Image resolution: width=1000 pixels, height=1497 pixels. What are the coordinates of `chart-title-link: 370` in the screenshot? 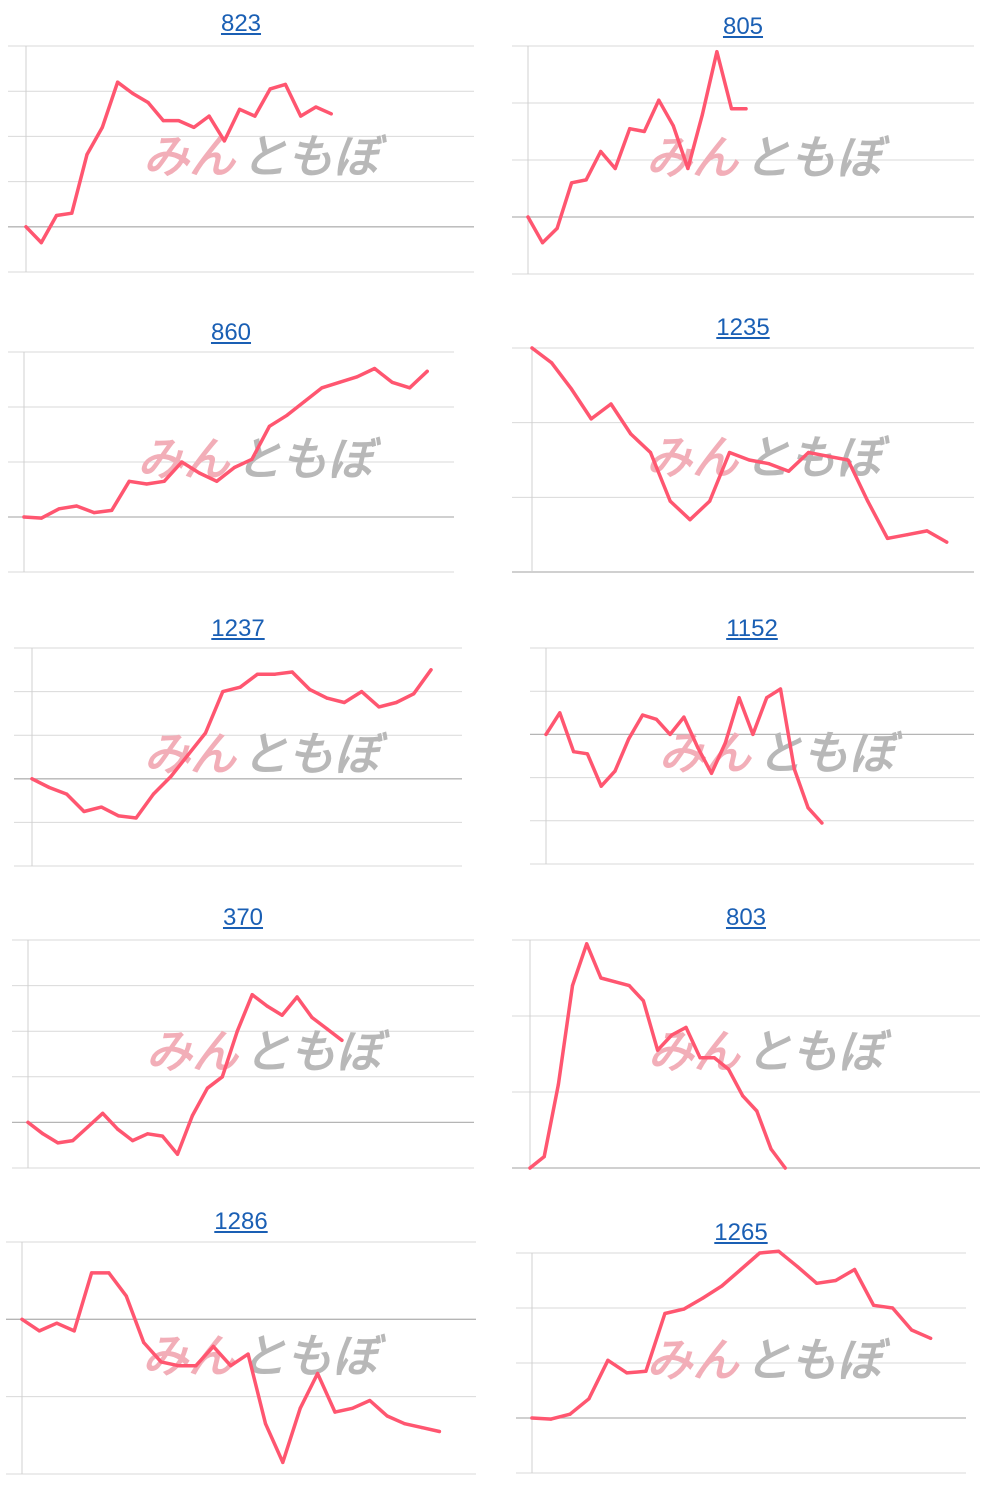 It's located at (243, 917).